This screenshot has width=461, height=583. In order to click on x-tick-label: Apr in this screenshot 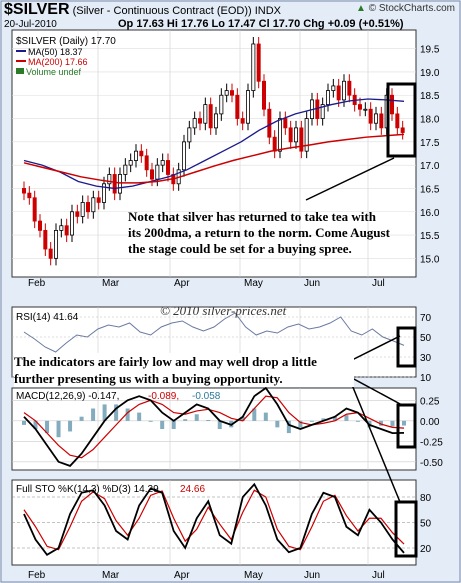, I will do `click(182, 283)`.